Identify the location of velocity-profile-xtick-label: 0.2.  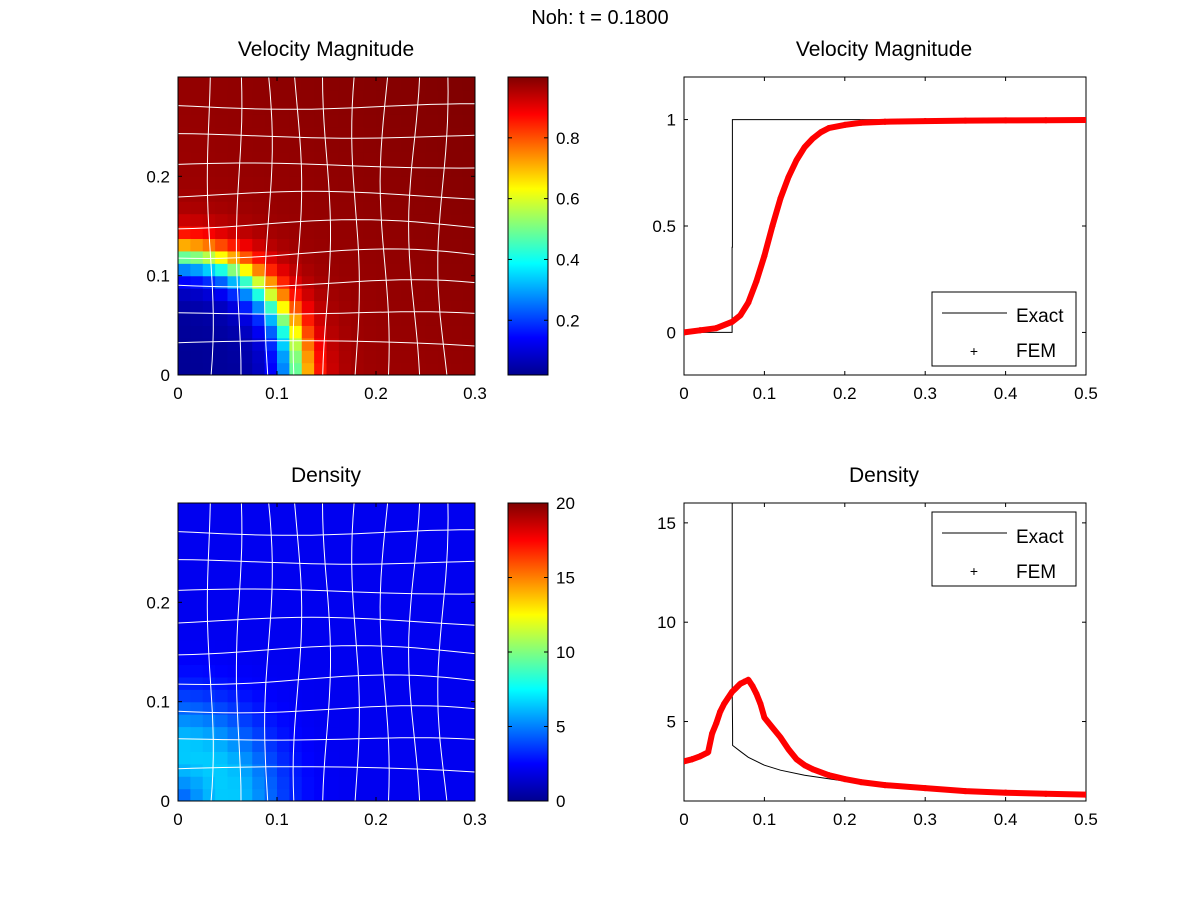
(845, 393).